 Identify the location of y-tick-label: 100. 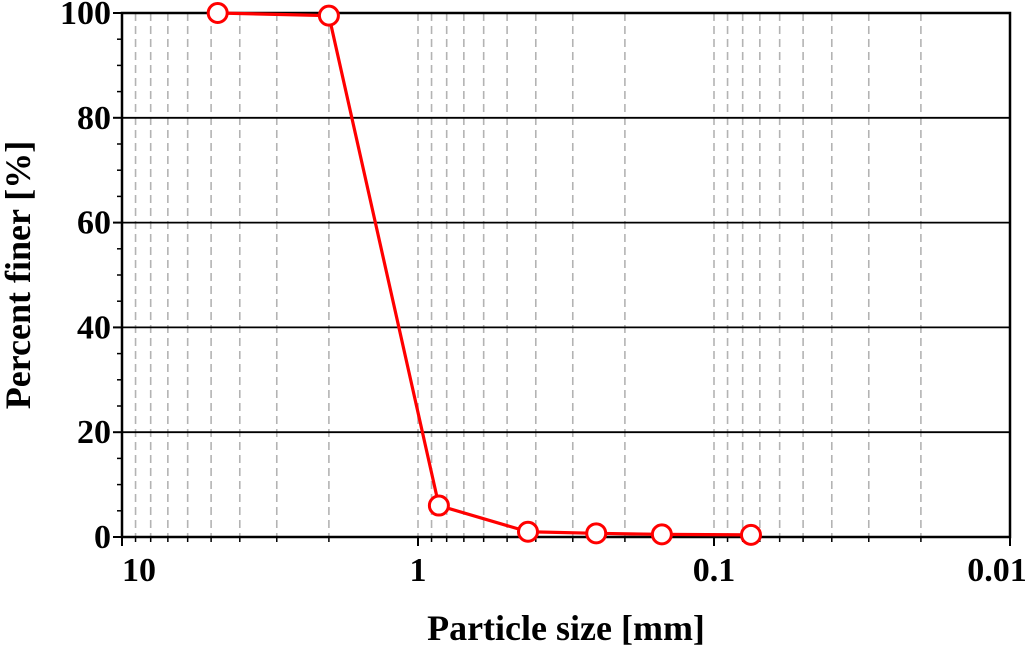
(85, 16).